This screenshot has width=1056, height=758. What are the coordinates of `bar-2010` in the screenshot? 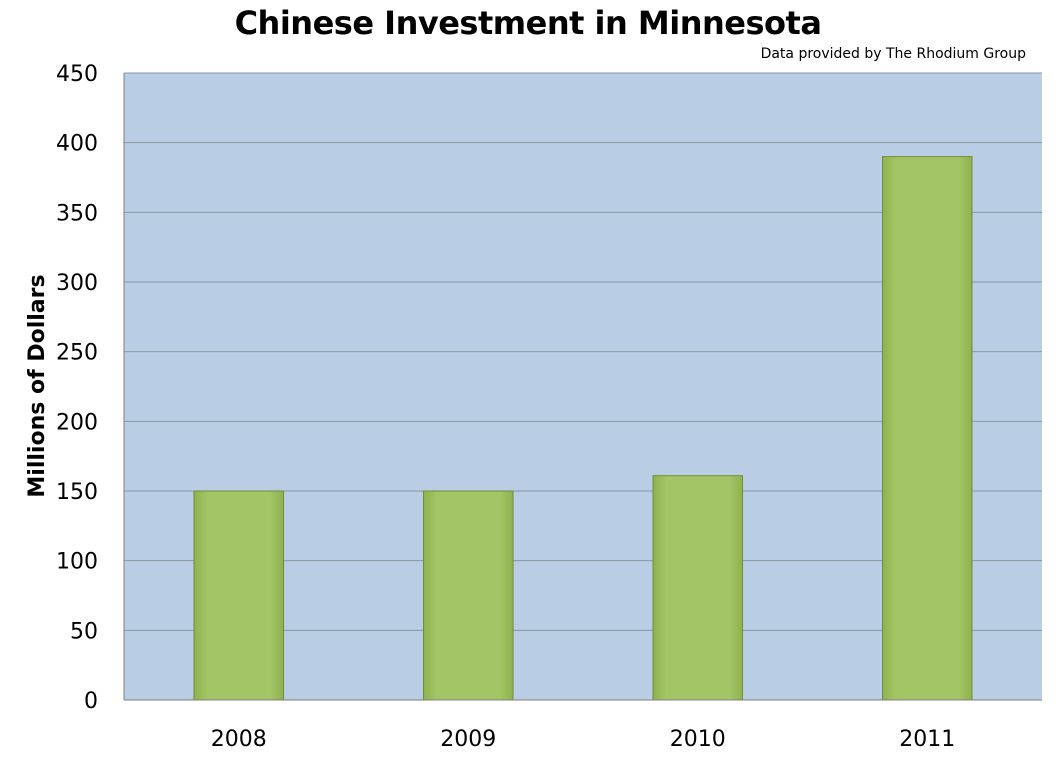 It's located at (698, 588).